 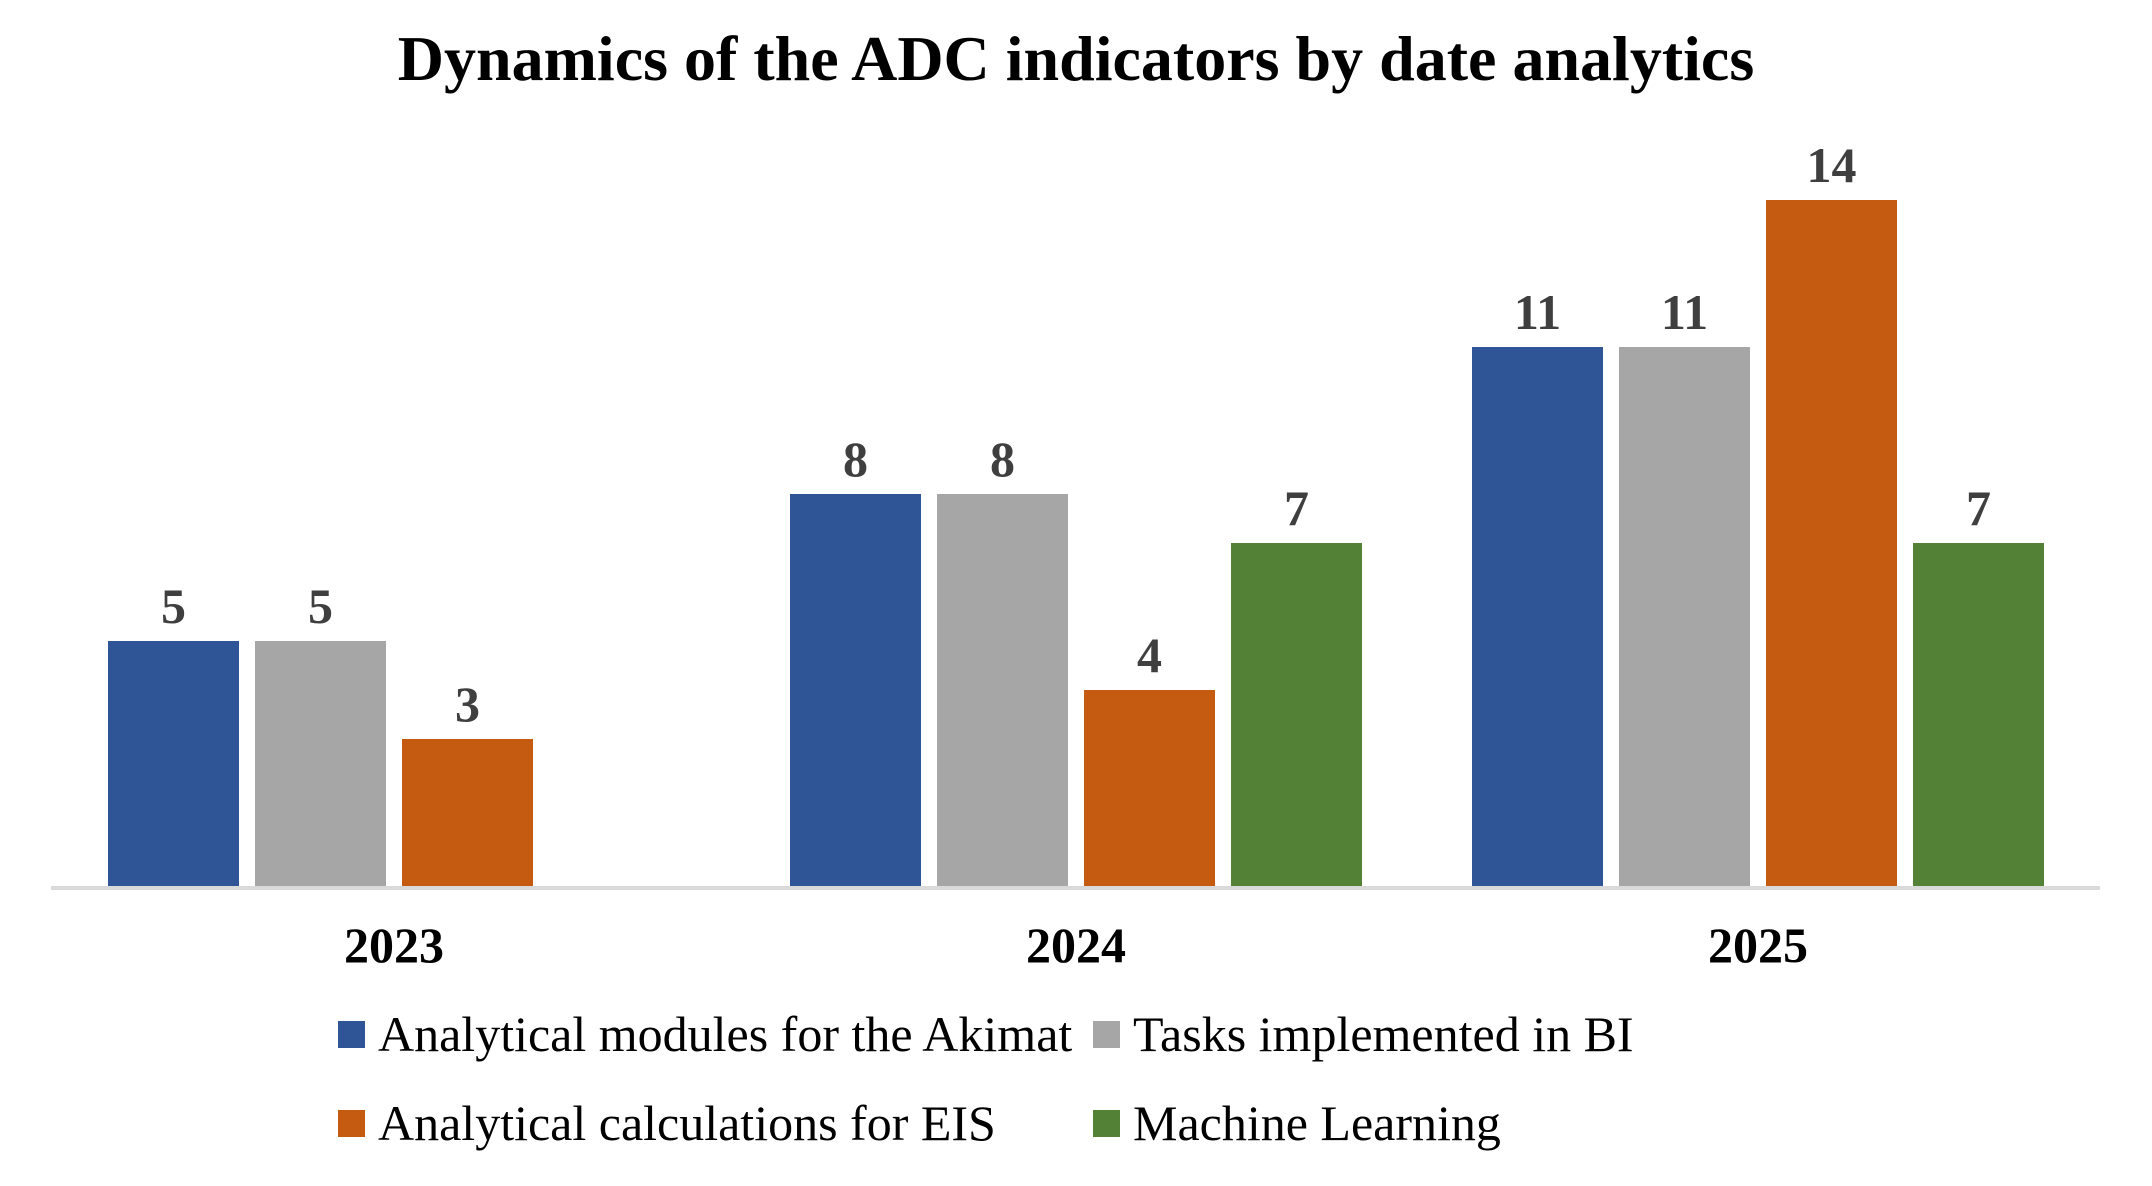 What do you see at coordinates (1537, 312) in the screenshot?
I see `bar-value-label-analytical-modules-for-the-akimat-2025: 11` at bounding box center [1537, 312].